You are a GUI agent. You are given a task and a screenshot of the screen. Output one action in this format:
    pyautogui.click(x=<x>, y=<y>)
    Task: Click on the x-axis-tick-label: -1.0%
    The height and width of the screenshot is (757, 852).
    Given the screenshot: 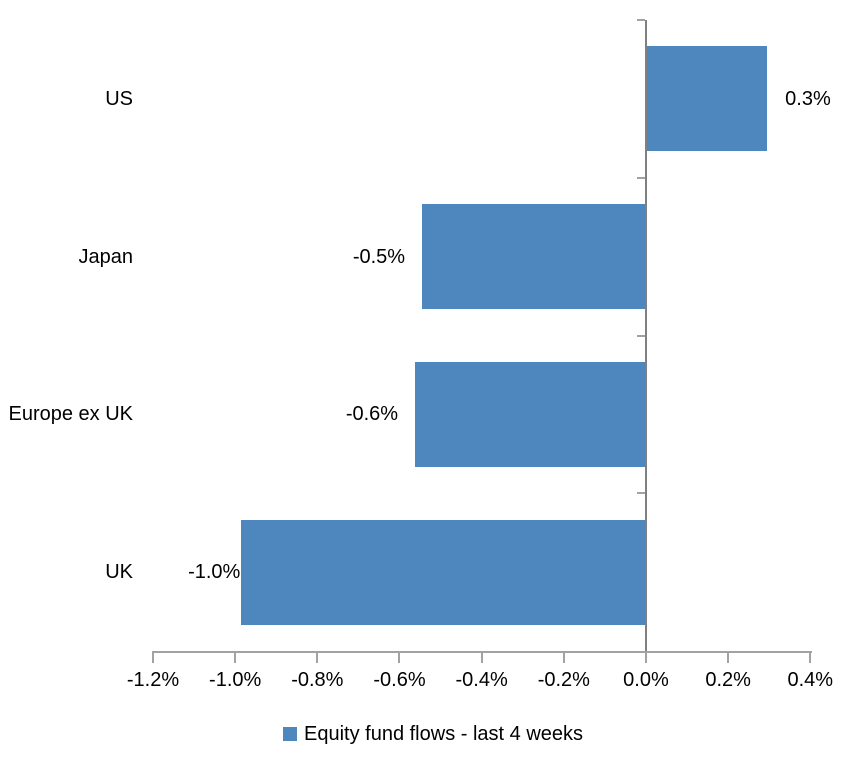 What is the action you would take?
    pyautogui.click(x=235, y=680)
    